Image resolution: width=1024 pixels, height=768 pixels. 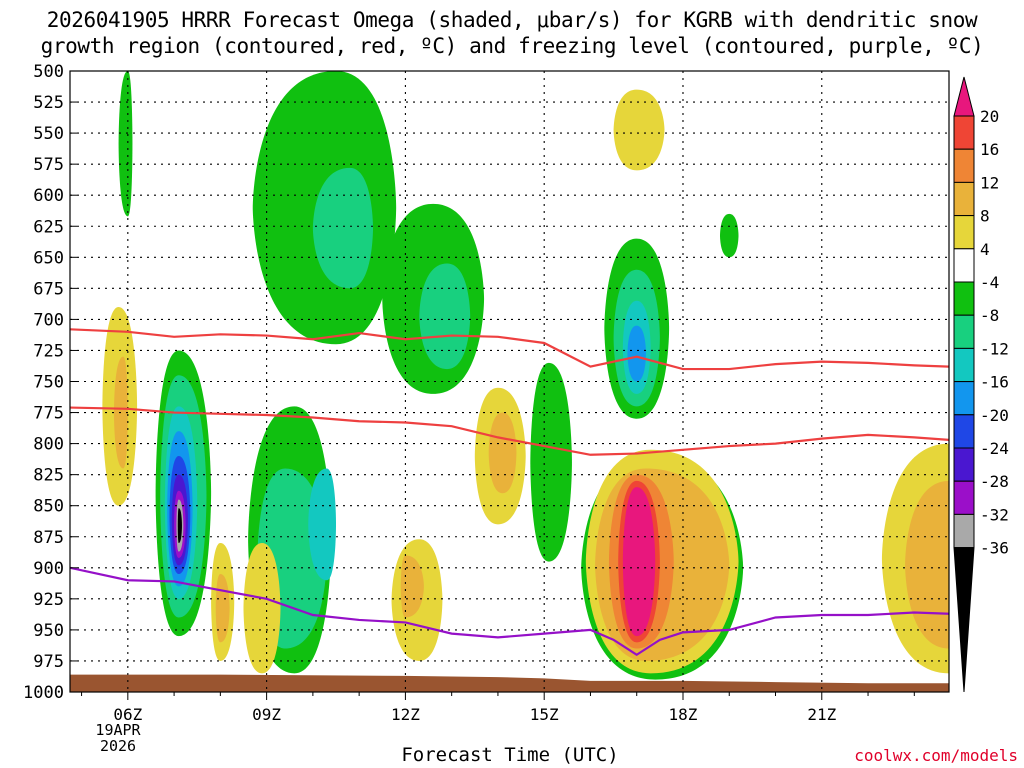 I want to click on y-tick-label-1000: 1000, so click(x=43, y=693).